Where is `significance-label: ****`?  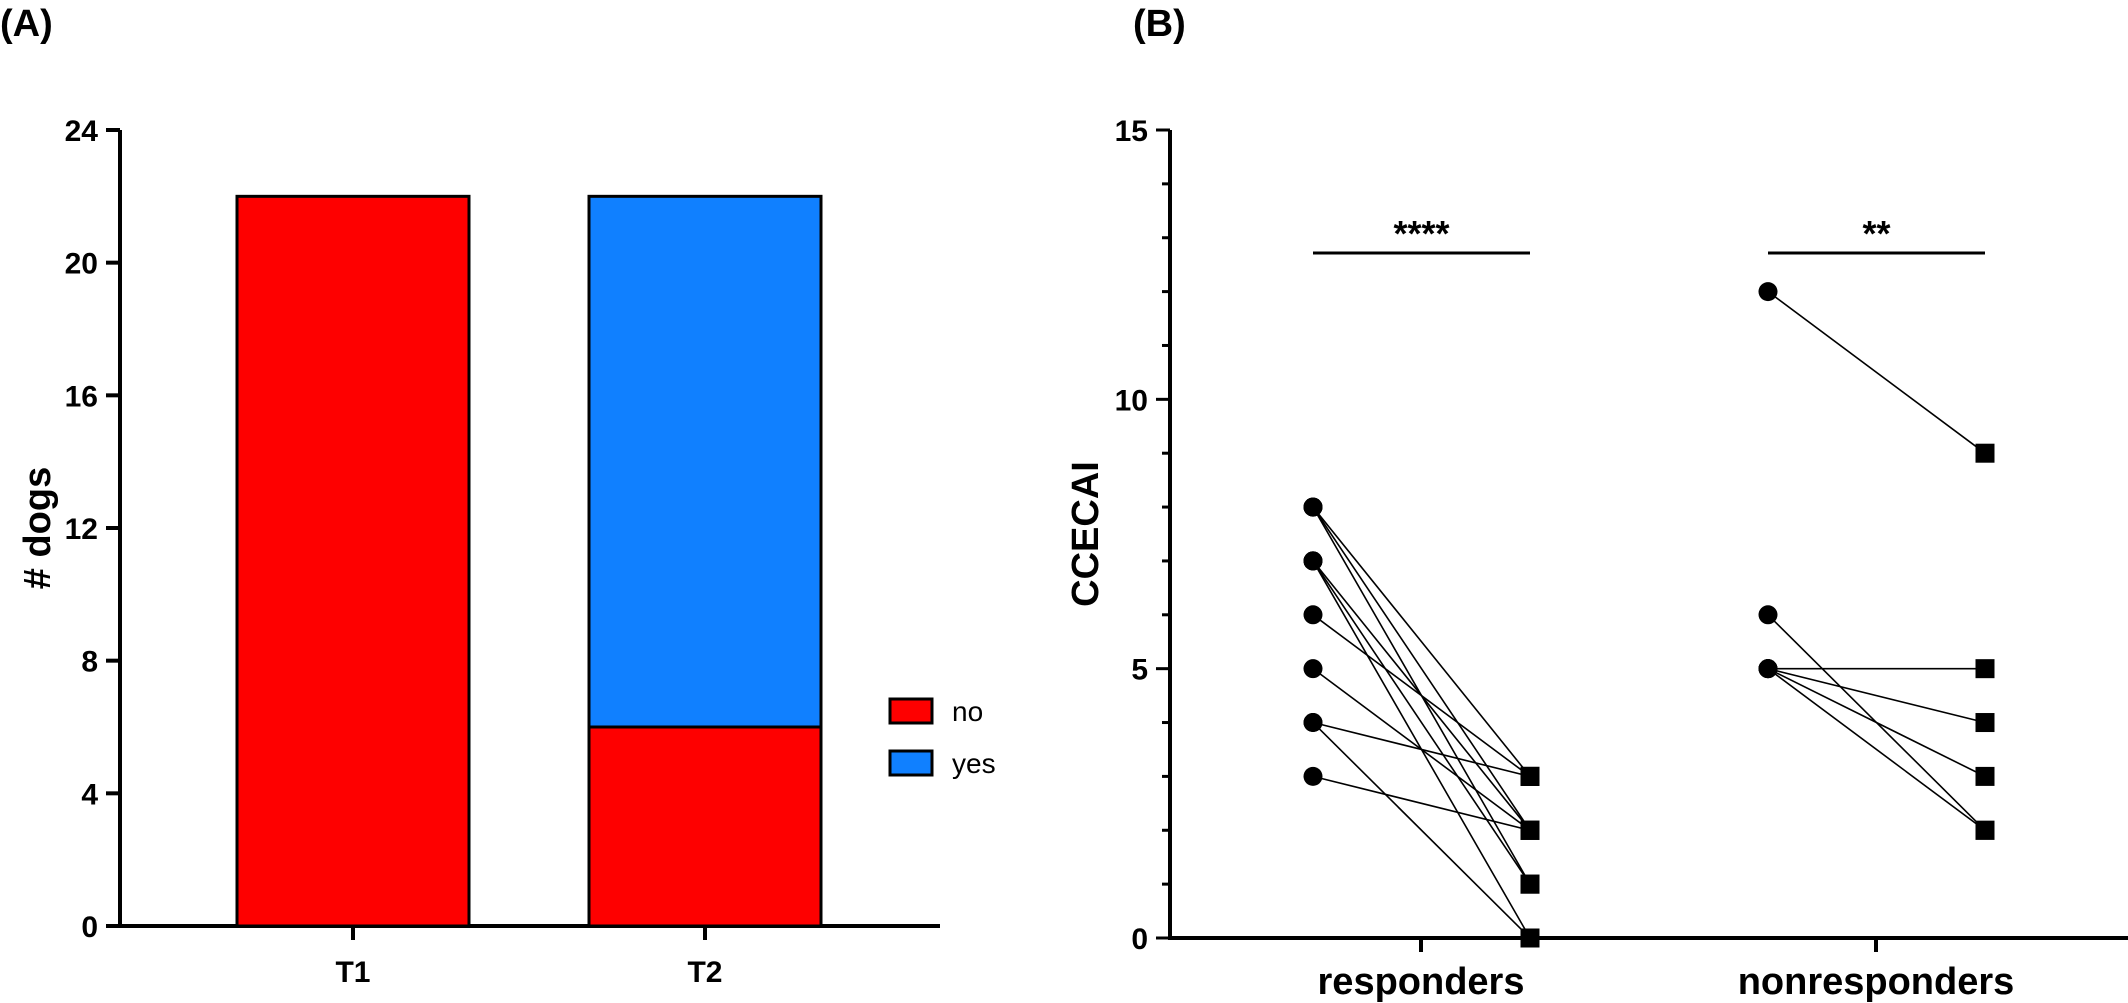 significance-label: **** is located at coordinates (1421, 233).